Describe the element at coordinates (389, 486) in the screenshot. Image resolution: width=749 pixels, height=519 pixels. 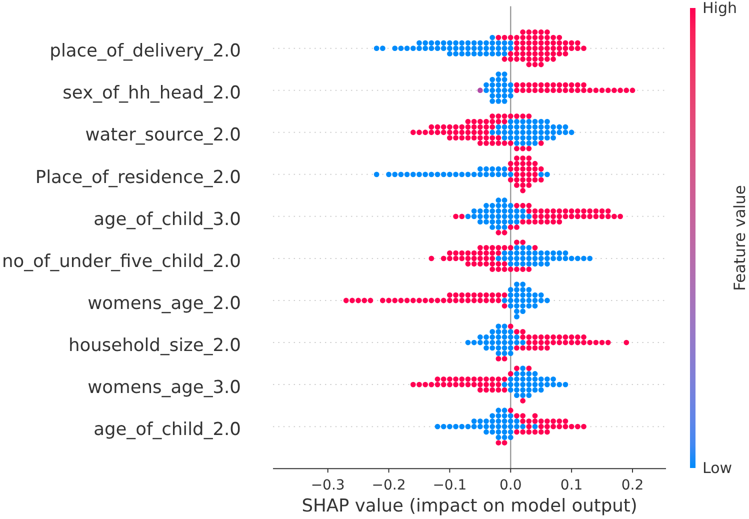
I see `x-tick-label: −0.2` at that location.